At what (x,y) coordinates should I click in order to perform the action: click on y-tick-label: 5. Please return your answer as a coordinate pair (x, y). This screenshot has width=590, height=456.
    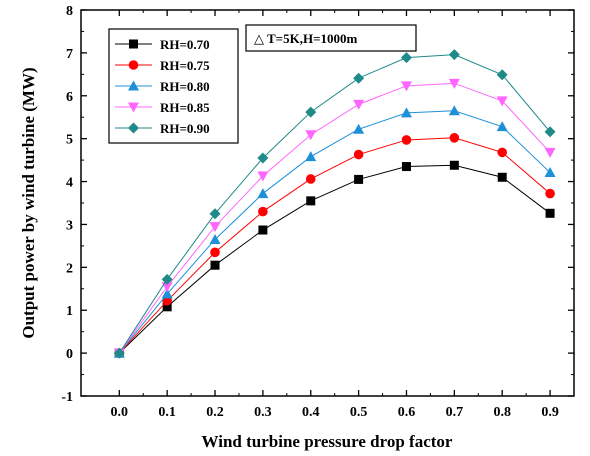
    Looking at the image, I should click on (69, 140).